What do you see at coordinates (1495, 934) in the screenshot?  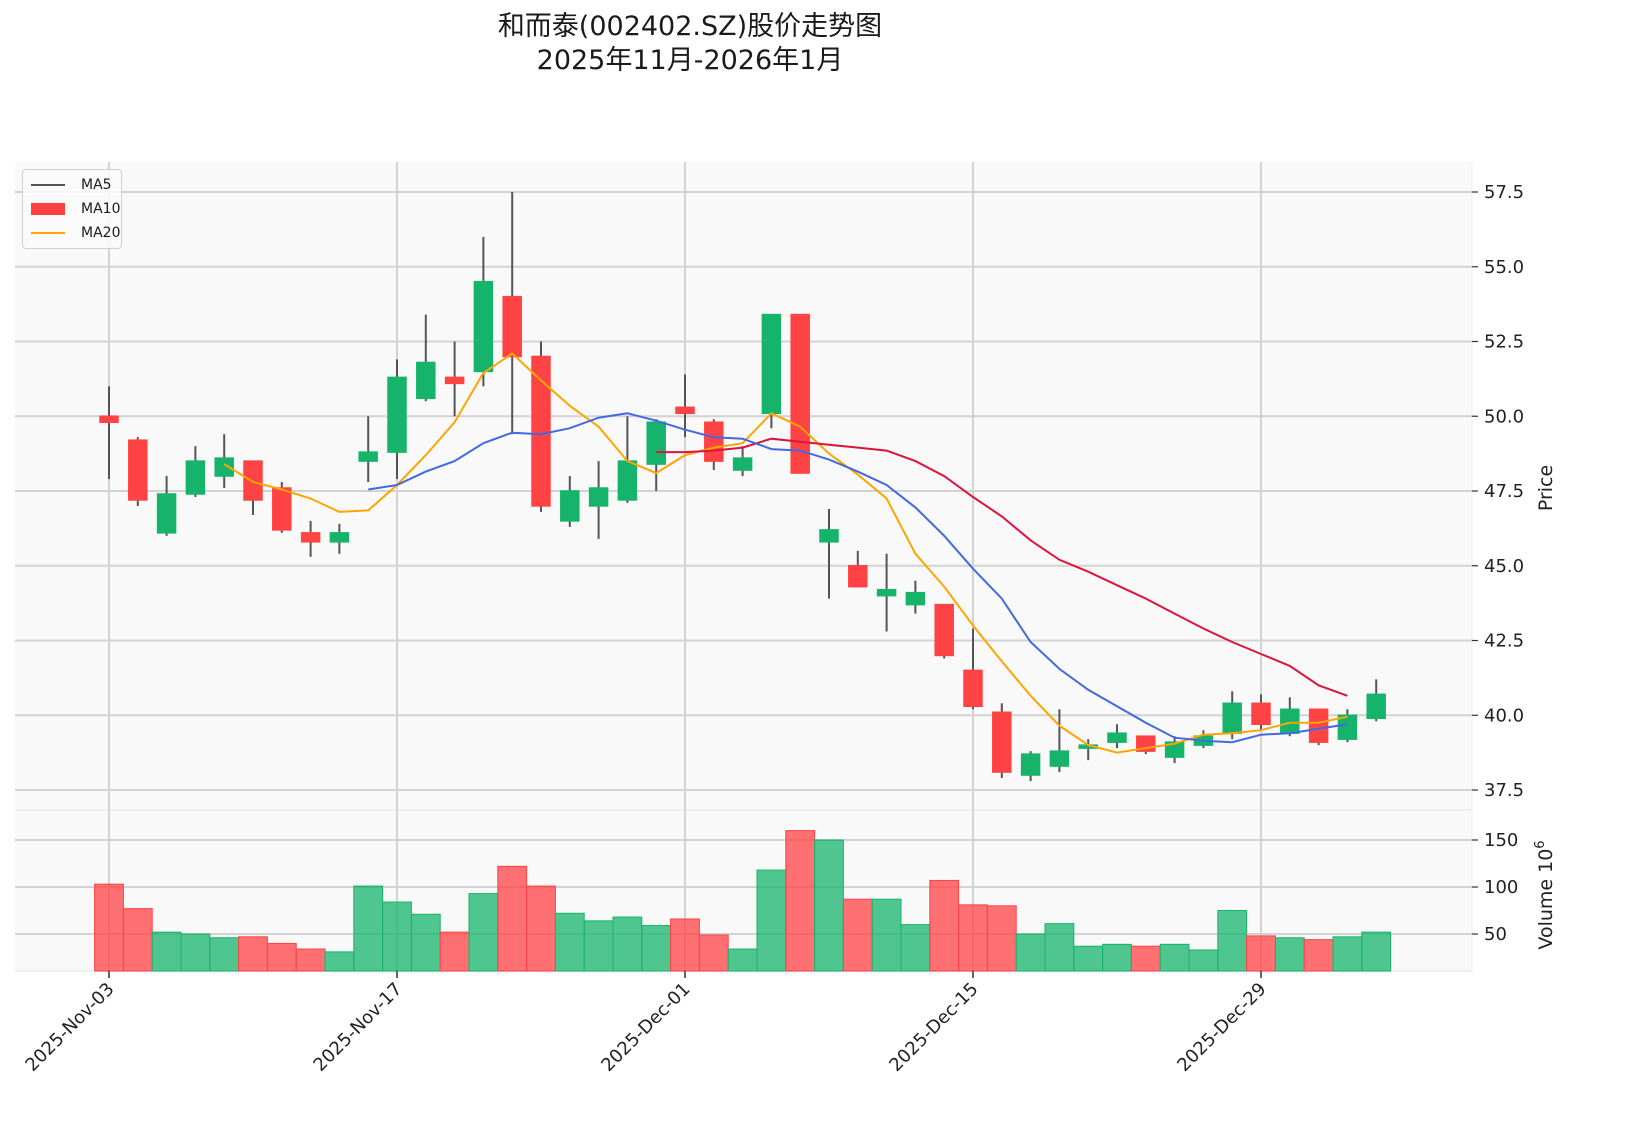 I see `volume-tick-label: 50` at bounding box center [1495, 934].